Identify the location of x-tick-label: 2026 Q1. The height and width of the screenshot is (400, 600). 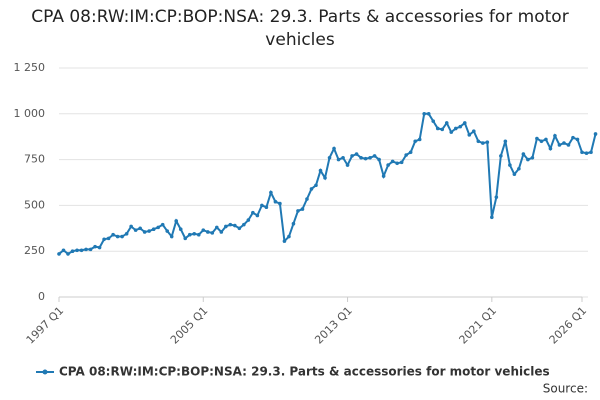
(568, 325).